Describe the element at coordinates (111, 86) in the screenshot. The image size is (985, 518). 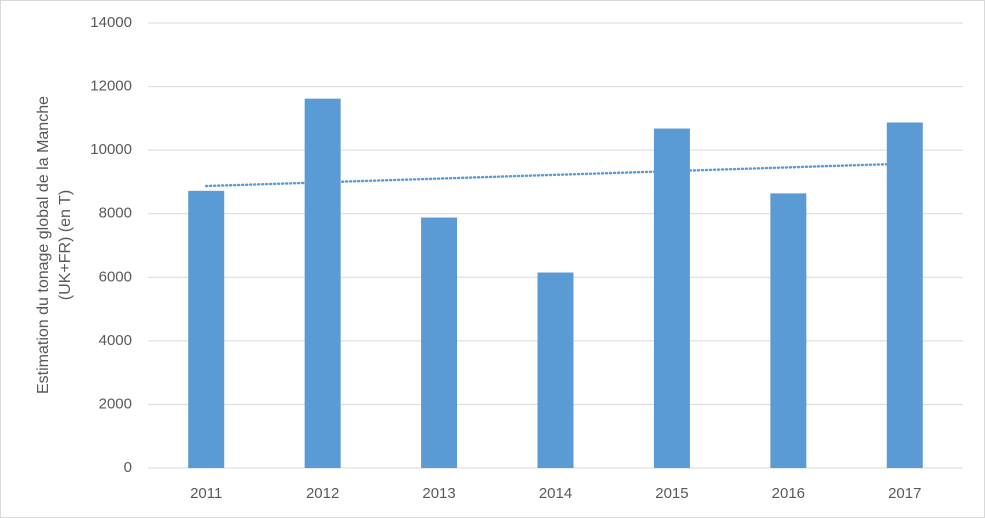
I see `y-tick-label: 12000` at that location.